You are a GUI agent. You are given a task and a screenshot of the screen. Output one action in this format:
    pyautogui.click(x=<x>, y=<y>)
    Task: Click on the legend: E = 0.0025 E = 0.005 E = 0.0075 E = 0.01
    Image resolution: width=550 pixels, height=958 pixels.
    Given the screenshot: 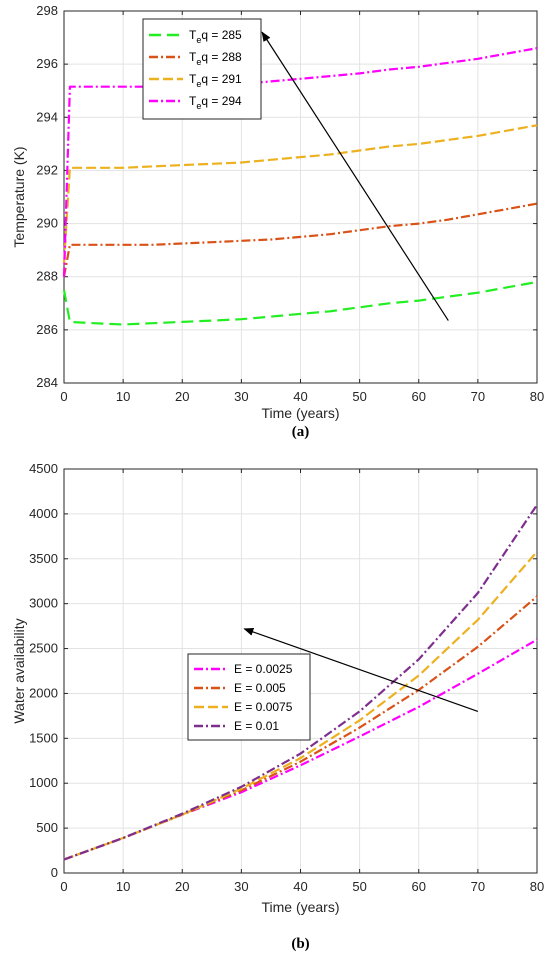 What is the action you would take?
    pyautogui.click(x=249, y=697)
    